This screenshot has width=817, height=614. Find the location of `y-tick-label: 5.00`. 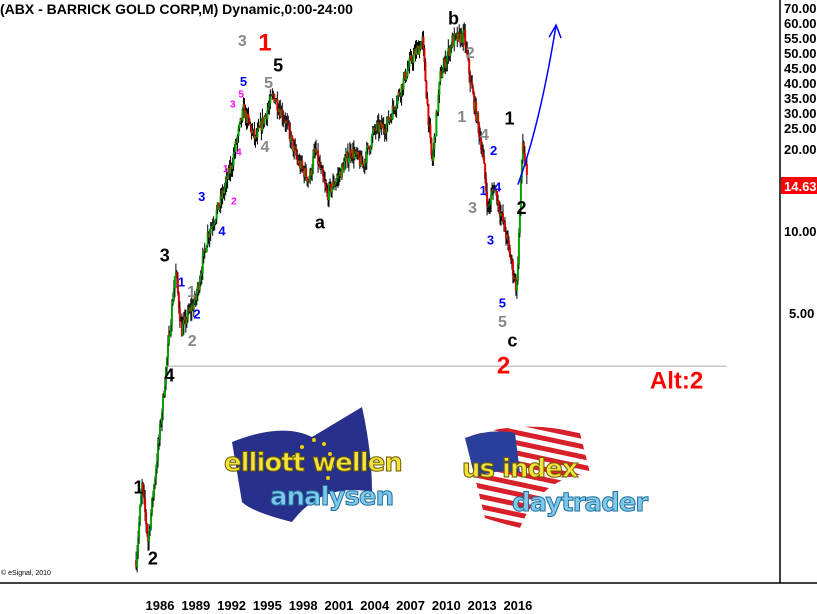

y-tick-label: 5.00 is located at coordinates (801, 313).